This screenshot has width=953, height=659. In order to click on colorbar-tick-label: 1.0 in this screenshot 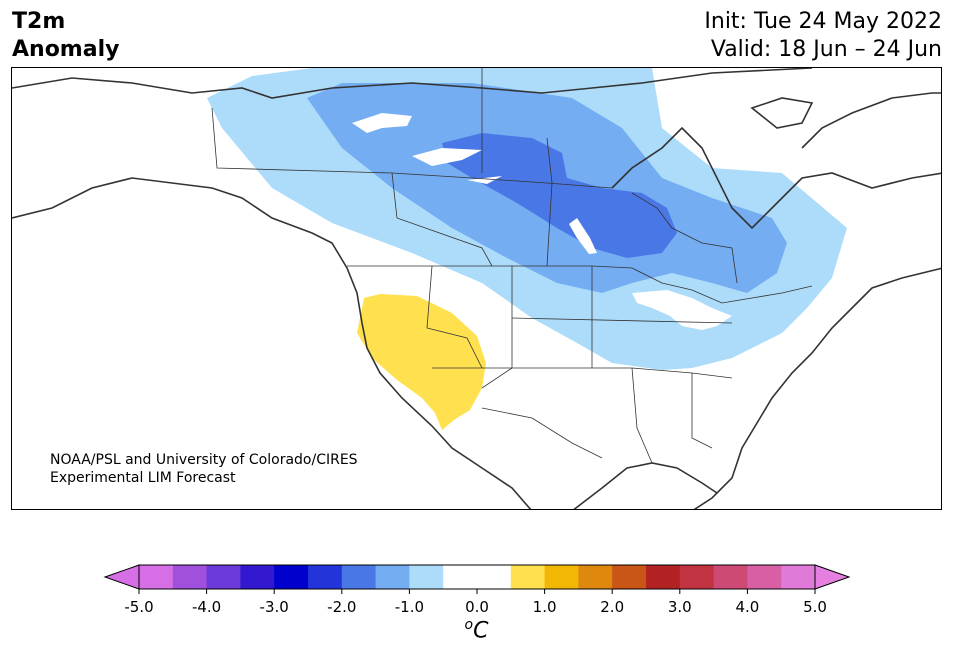, I will do `click(545, 607)`.